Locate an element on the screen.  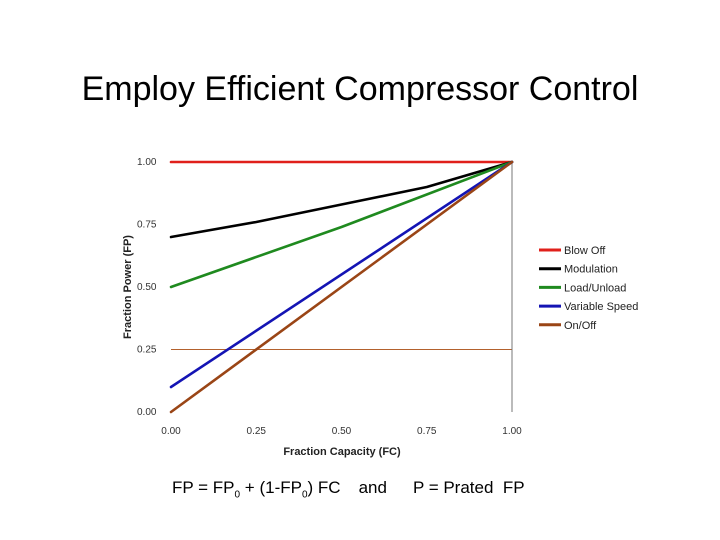
legend-label: Blow Off is located at coordinates (585, 251).